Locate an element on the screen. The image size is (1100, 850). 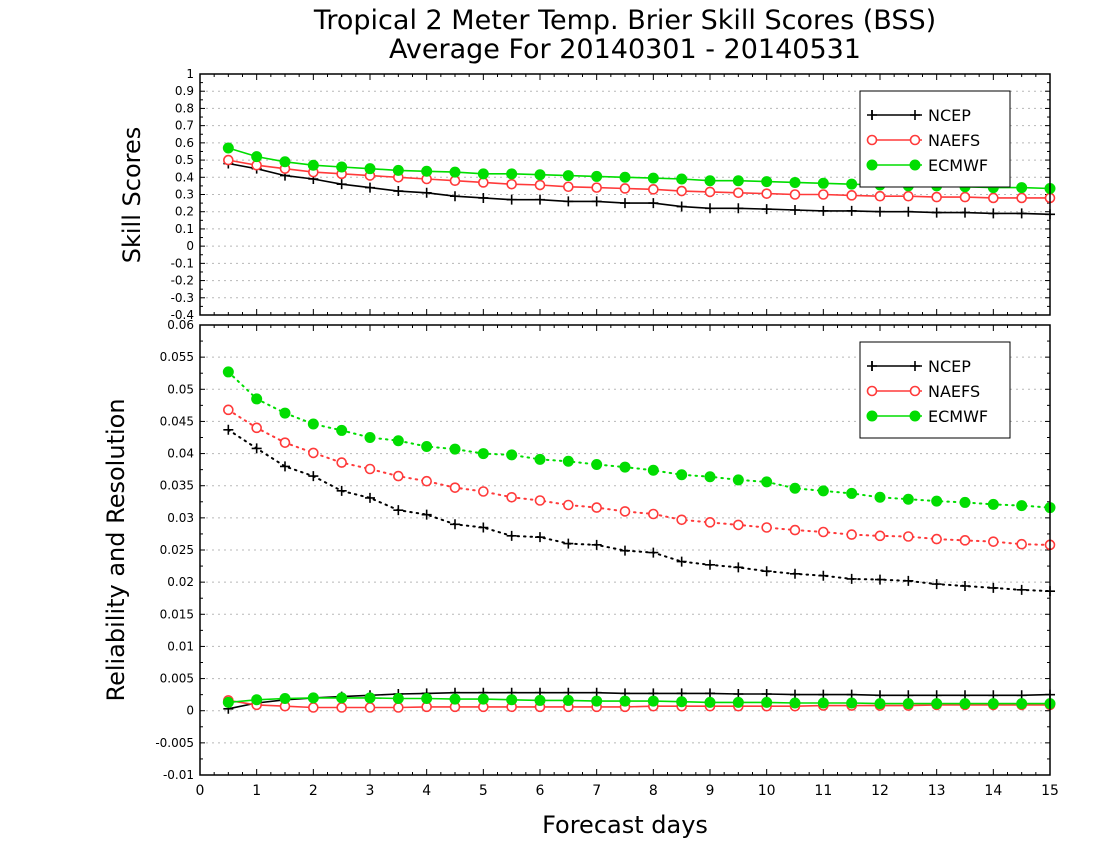
legend-marker-filled-circle is located at coordinates (915, 165).